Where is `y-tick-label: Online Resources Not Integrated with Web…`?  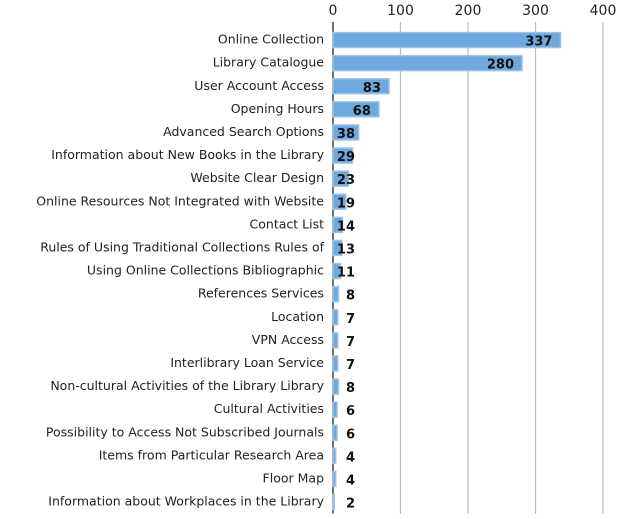
y-tick-label: Online Resources Not Integrated with Web… is located at coordinates (180, 200).